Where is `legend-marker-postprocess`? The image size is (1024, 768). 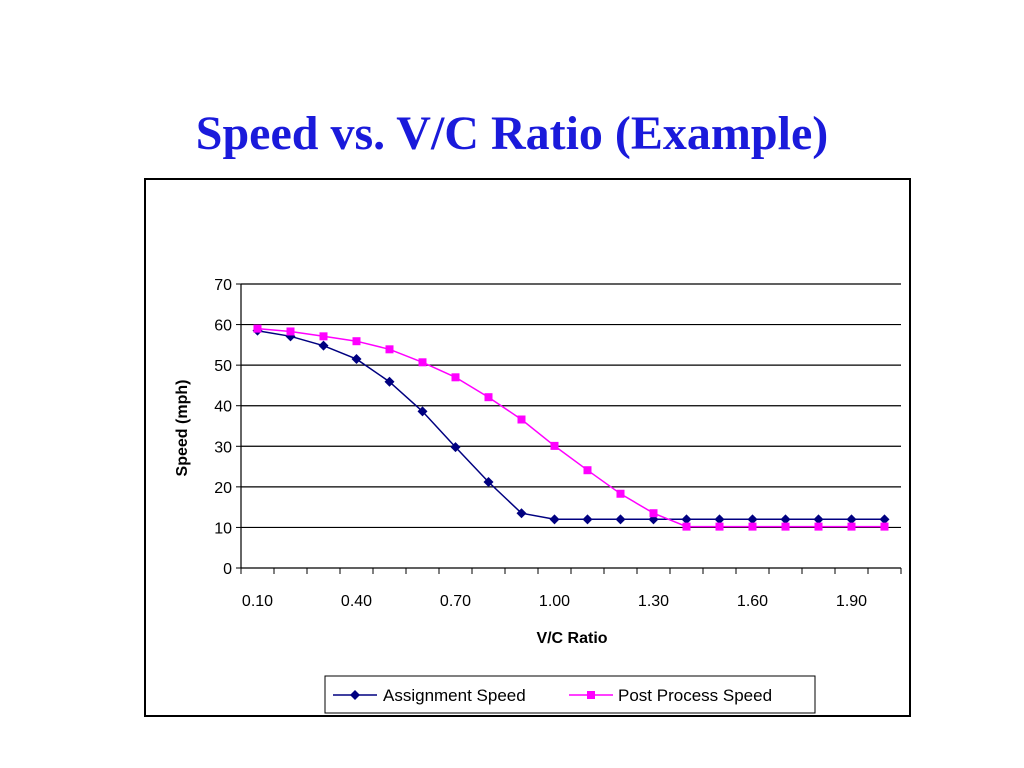
legend-marker-postprocess is located at coordinates (591, 695).